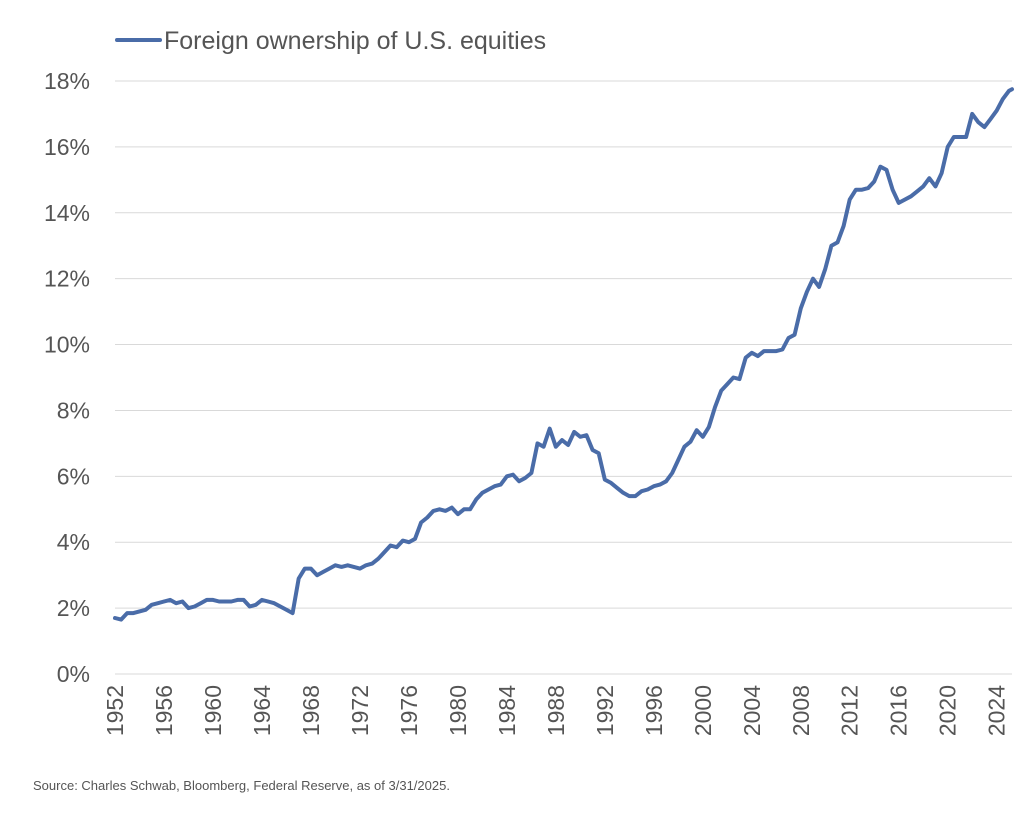 The width and height of the screenshot is (1024, 830). Describe the element at coordinates (654, 710) in the screenshot. I see `x-tick-label: 1996` at that location.